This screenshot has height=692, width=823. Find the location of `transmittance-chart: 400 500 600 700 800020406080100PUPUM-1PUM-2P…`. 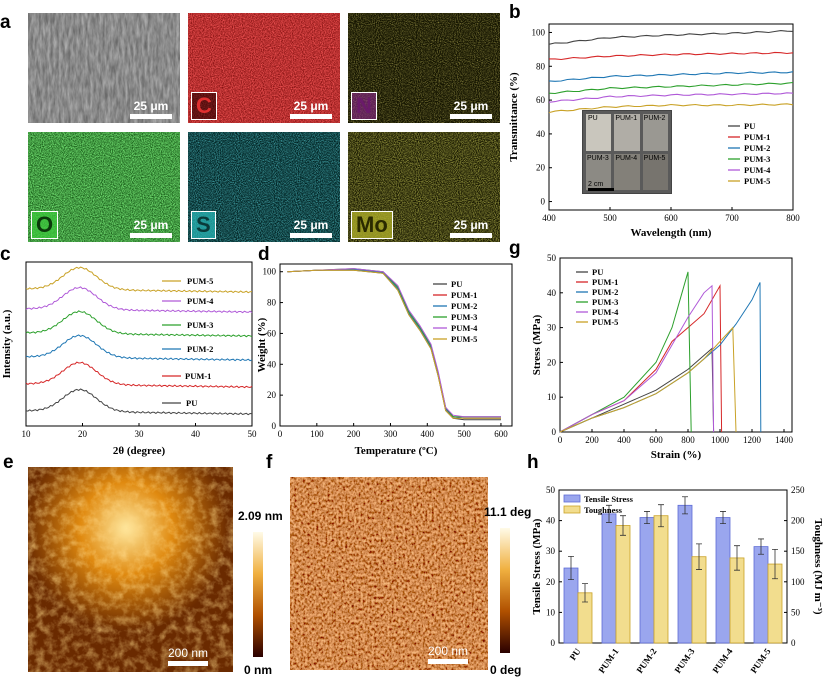

transmittance-chart: 400 500 600 700 800020406080100PUPUM-1PUM-2P… is located at coordinates (654, 131).